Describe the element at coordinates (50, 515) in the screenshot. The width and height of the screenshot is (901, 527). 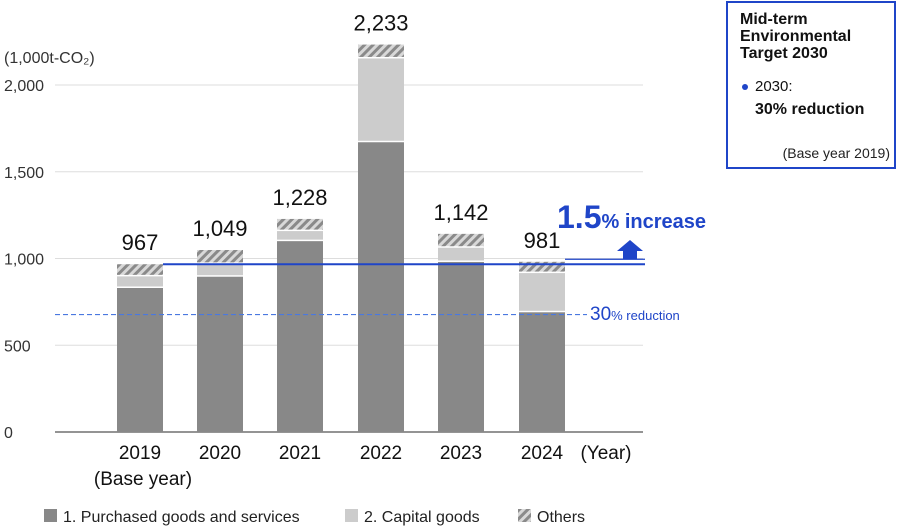
I see `legend-swatch-purchased` at that location.